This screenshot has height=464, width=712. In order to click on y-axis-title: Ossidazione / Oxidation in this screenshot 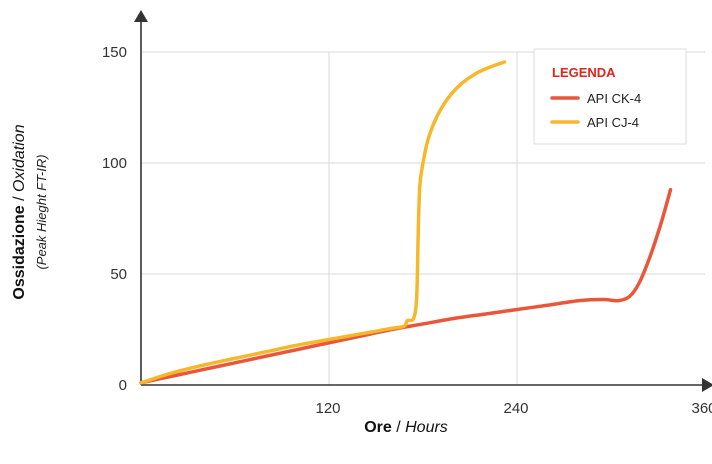, I will do `click(19, 211)`.